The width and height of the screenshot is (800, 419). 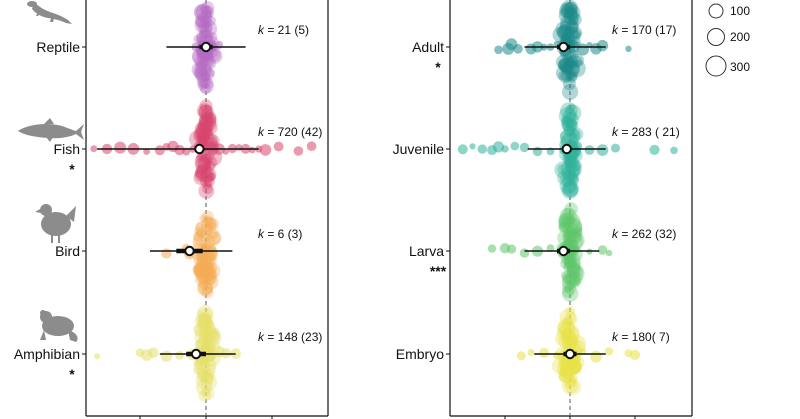 What do you see at coordinates (544, 50) in the screenshot?
I see `group-adult: Adult * k = 170 (17)` at bounding box center [544, 50].